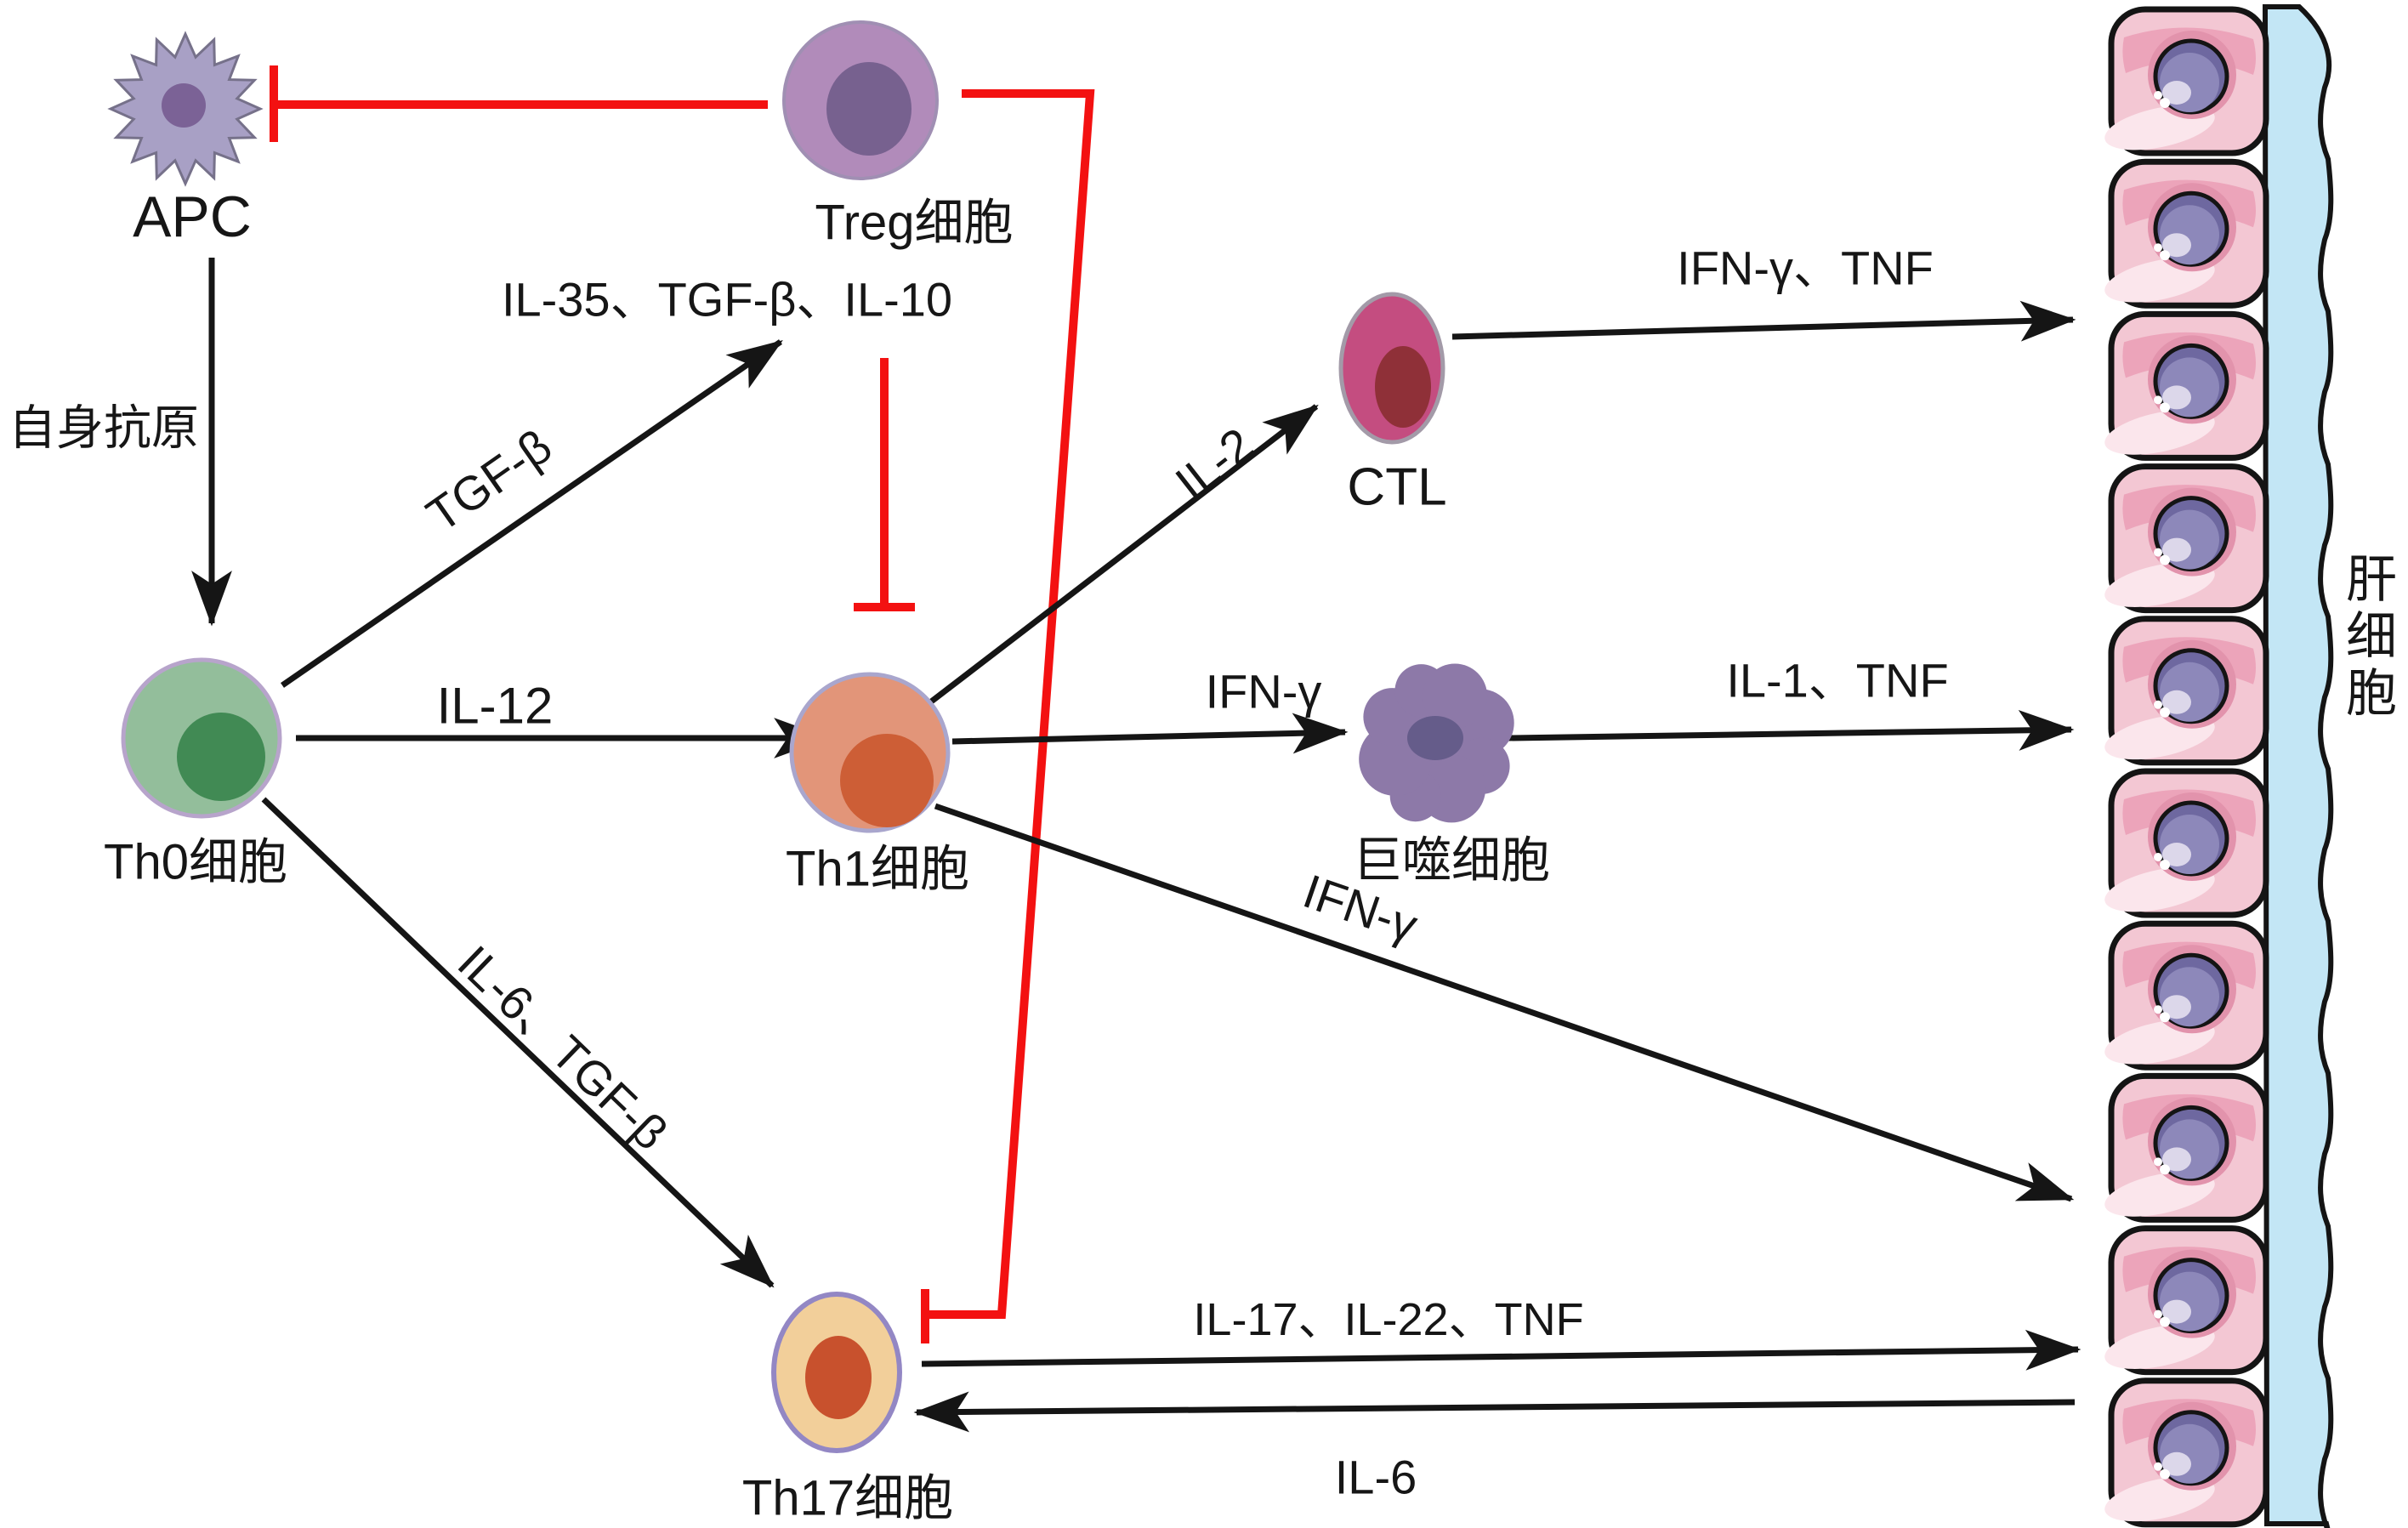 This screenshot has width=2408, height=1528. Describe the element at coordinates (1763, 321) in the screenshot. I see `ctl-to-liver-arrow` at that location.